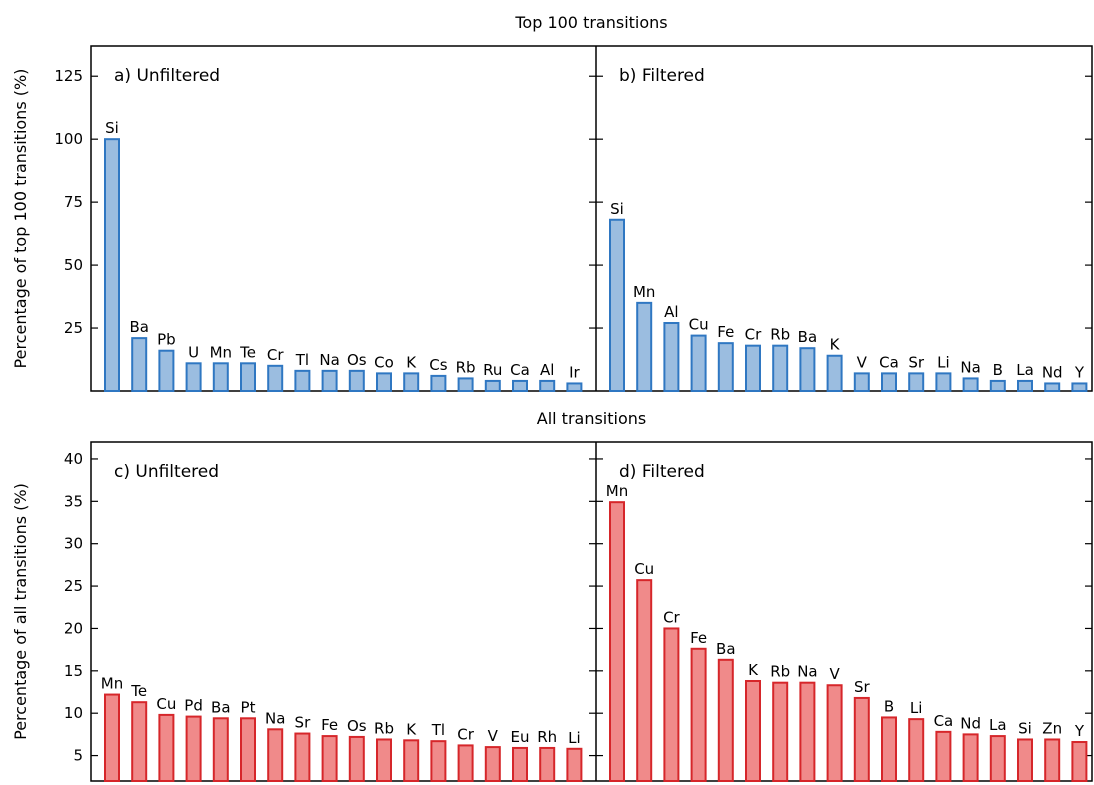  I want to click on bar-d-b, so click(889, 749).